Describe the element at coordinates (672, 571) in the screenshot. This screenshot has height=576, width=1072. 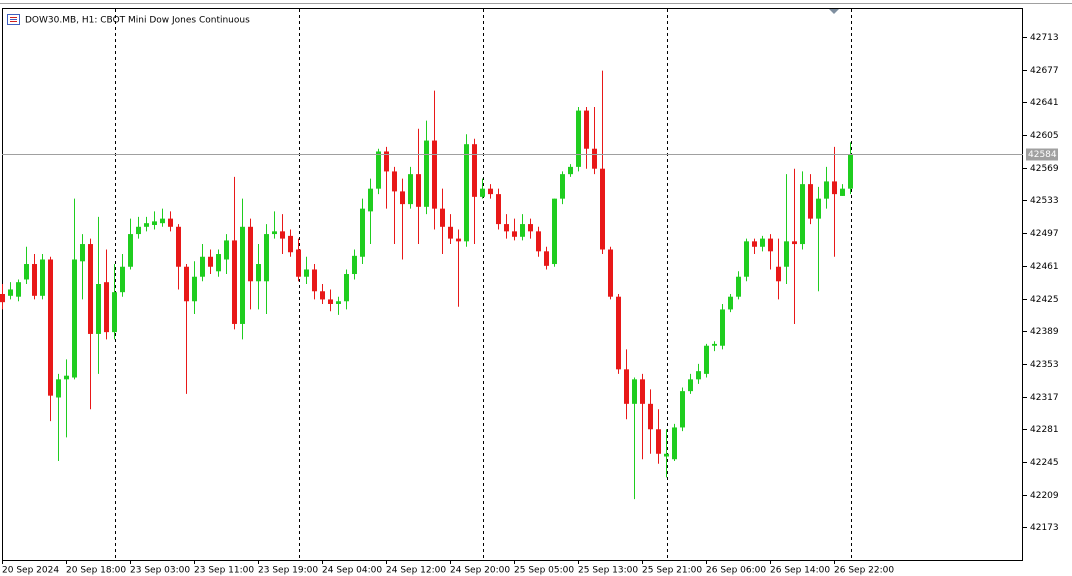
I see `x-tick-label: 25 Sep 21:00` at that location.